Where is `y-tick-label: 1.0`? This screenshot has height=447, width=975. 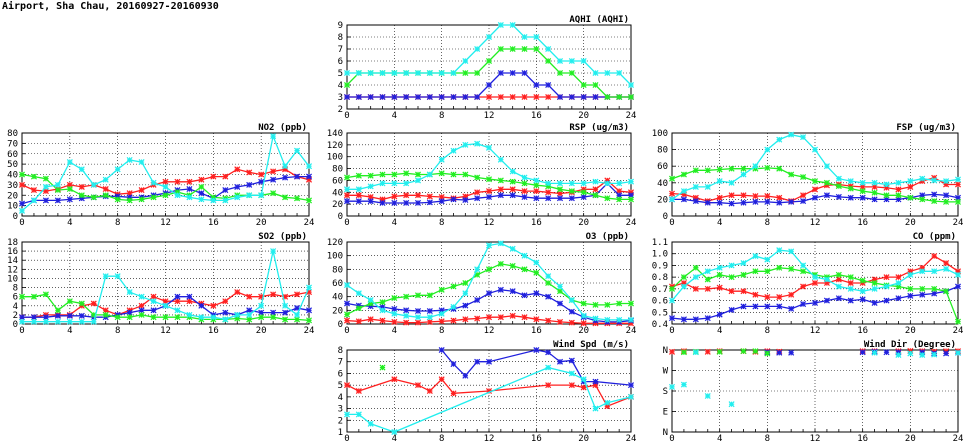
y-tick-label: 1.0 is located at coordinates (660, 255).